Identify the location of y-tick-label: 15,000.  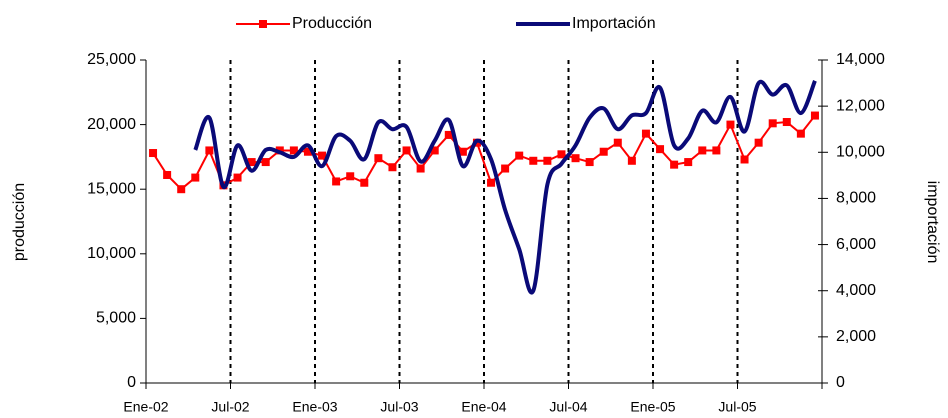
(111, 188).